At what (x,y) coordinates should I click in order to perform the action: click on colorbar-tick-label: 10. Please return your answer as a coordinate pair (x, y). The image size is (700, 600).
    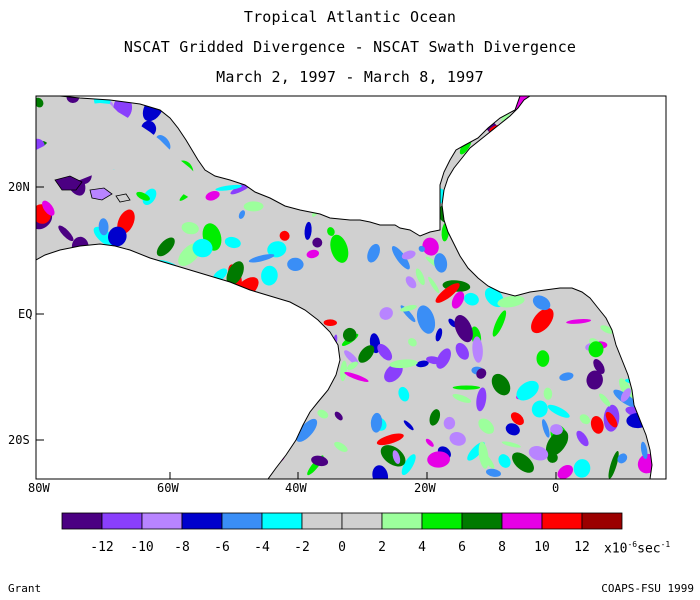
    Looking at the image, I should click on (542, 547).